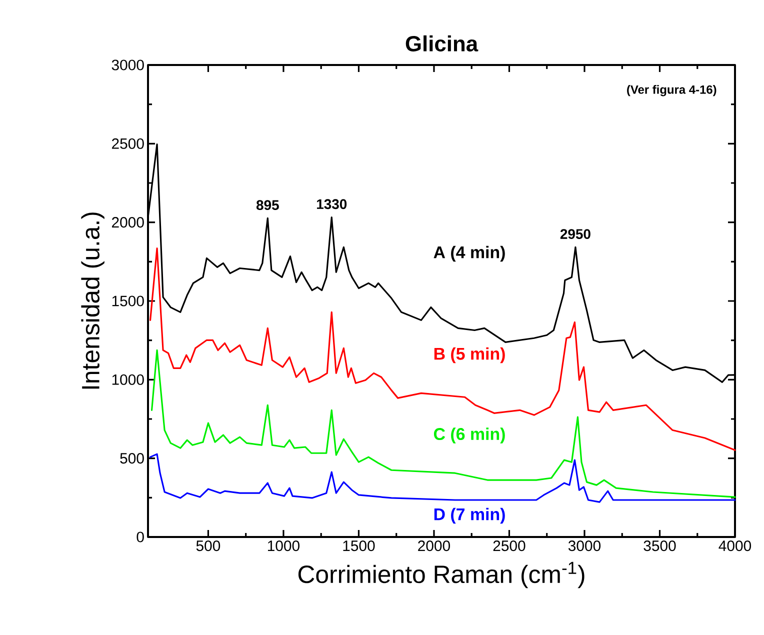 Image resolution: width=764 pixels, height=635 pixels. I want to click on annotation: 895, so click(267, 205).